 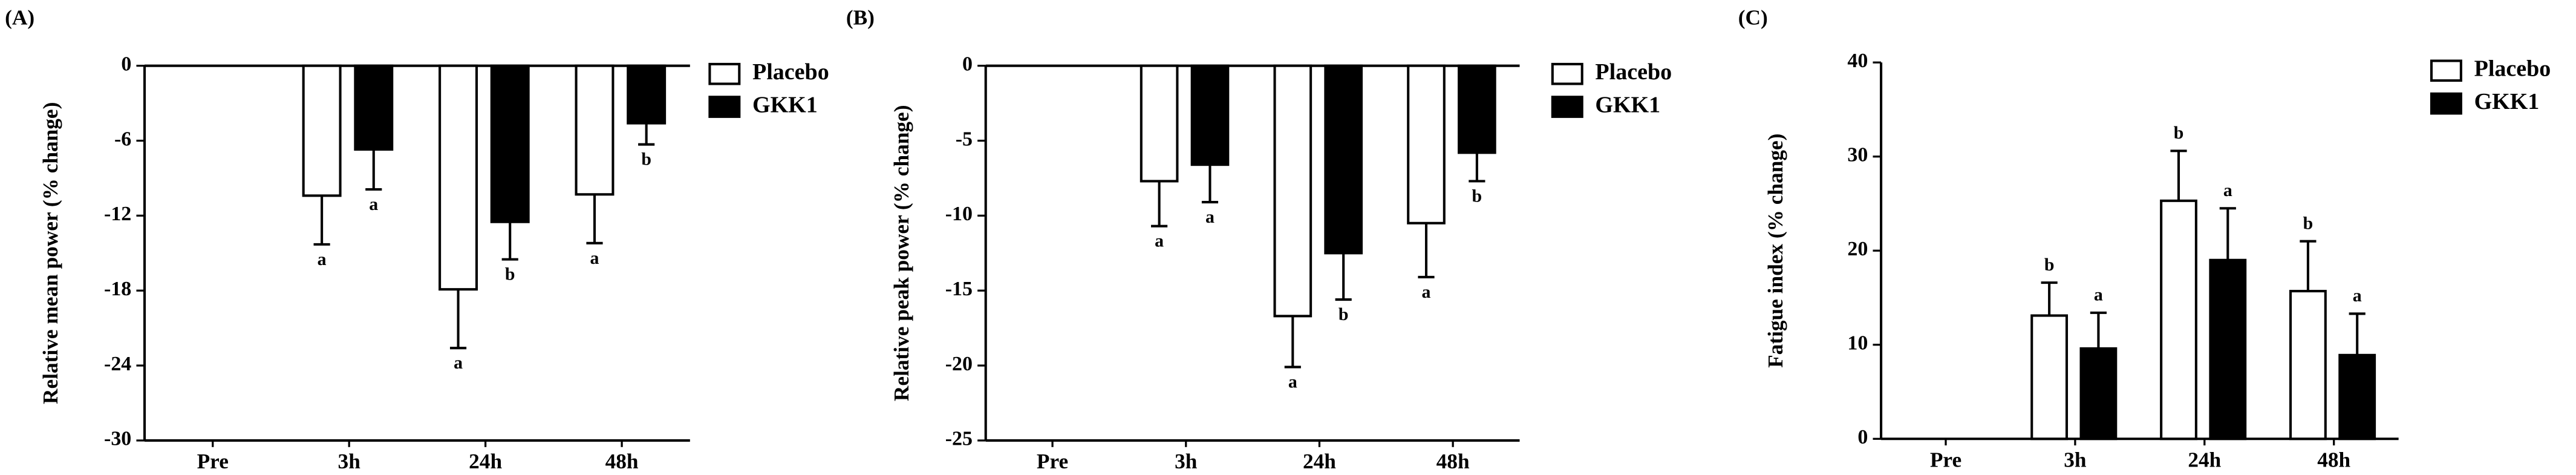 I want to click on y-tick-label: -24, so click(x=117, y=364).